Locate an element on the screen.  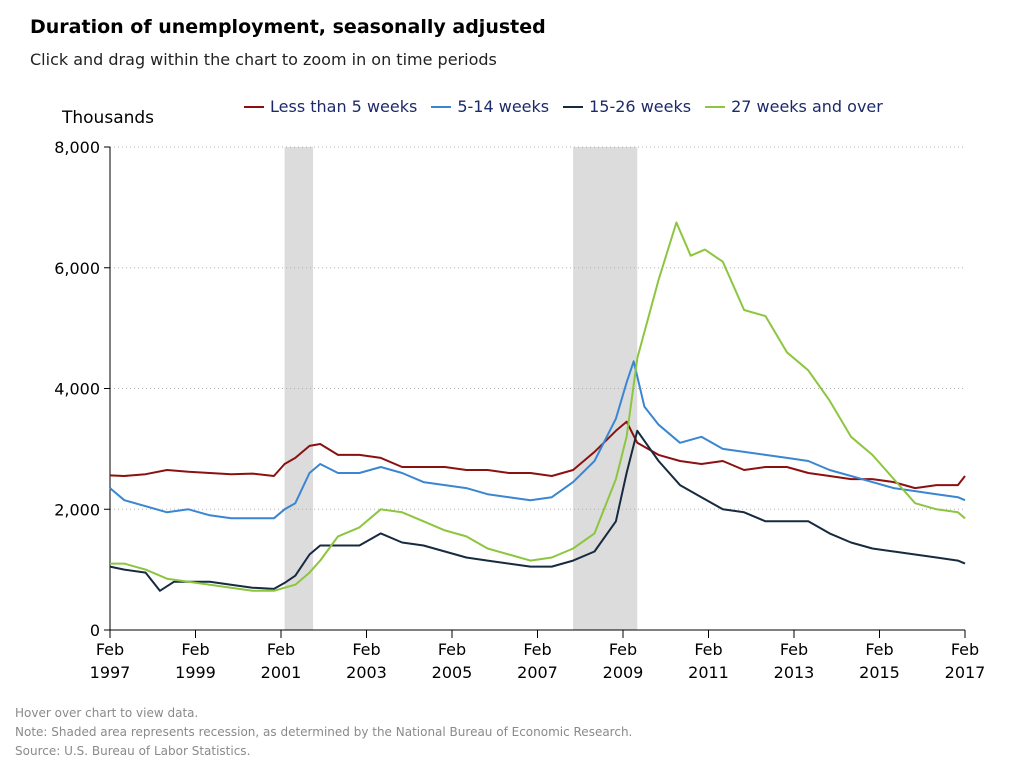
legend-label: 27 weeks and over is located at coordinates (807, 106).